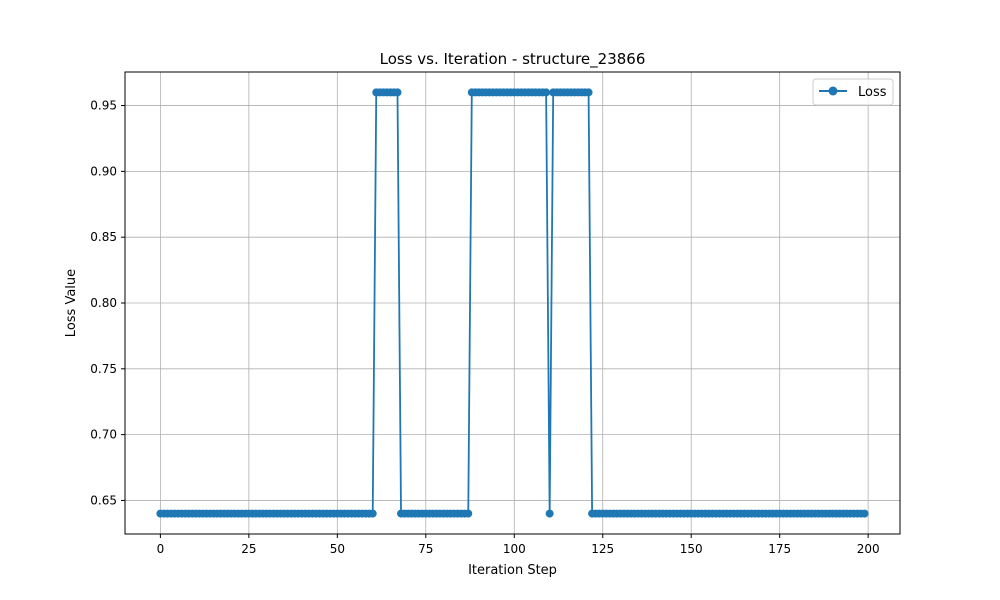  Describe the element at coordinates (71, 303) in the screenshot. I see `y-axis-label: Loss Value` at that location.